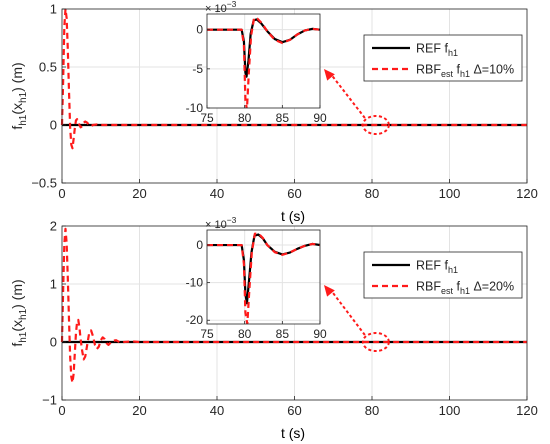  I want to click on legend: REF fh1 RBFest fh1 Δ=10%, so click(443, 58).